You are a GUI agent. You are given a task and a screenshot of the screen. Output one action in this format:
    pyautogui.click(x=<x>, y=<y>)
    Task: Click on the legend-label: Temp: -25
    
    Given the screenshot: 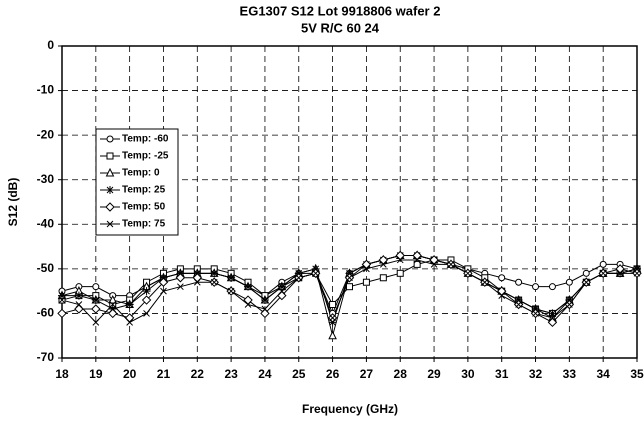 What is the action you would take?
    pyautogui.click(x=145, y=156)
    